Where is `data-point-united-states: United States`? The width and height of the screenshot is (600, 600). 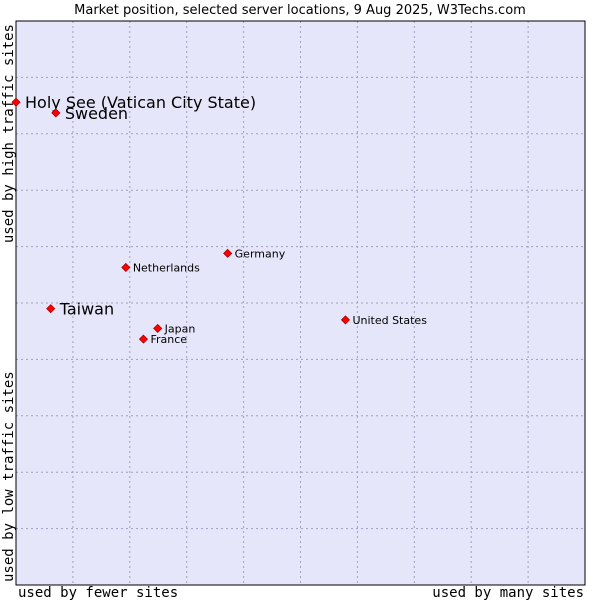 data-point-united-states: United States is located at coordinates (383, 320).